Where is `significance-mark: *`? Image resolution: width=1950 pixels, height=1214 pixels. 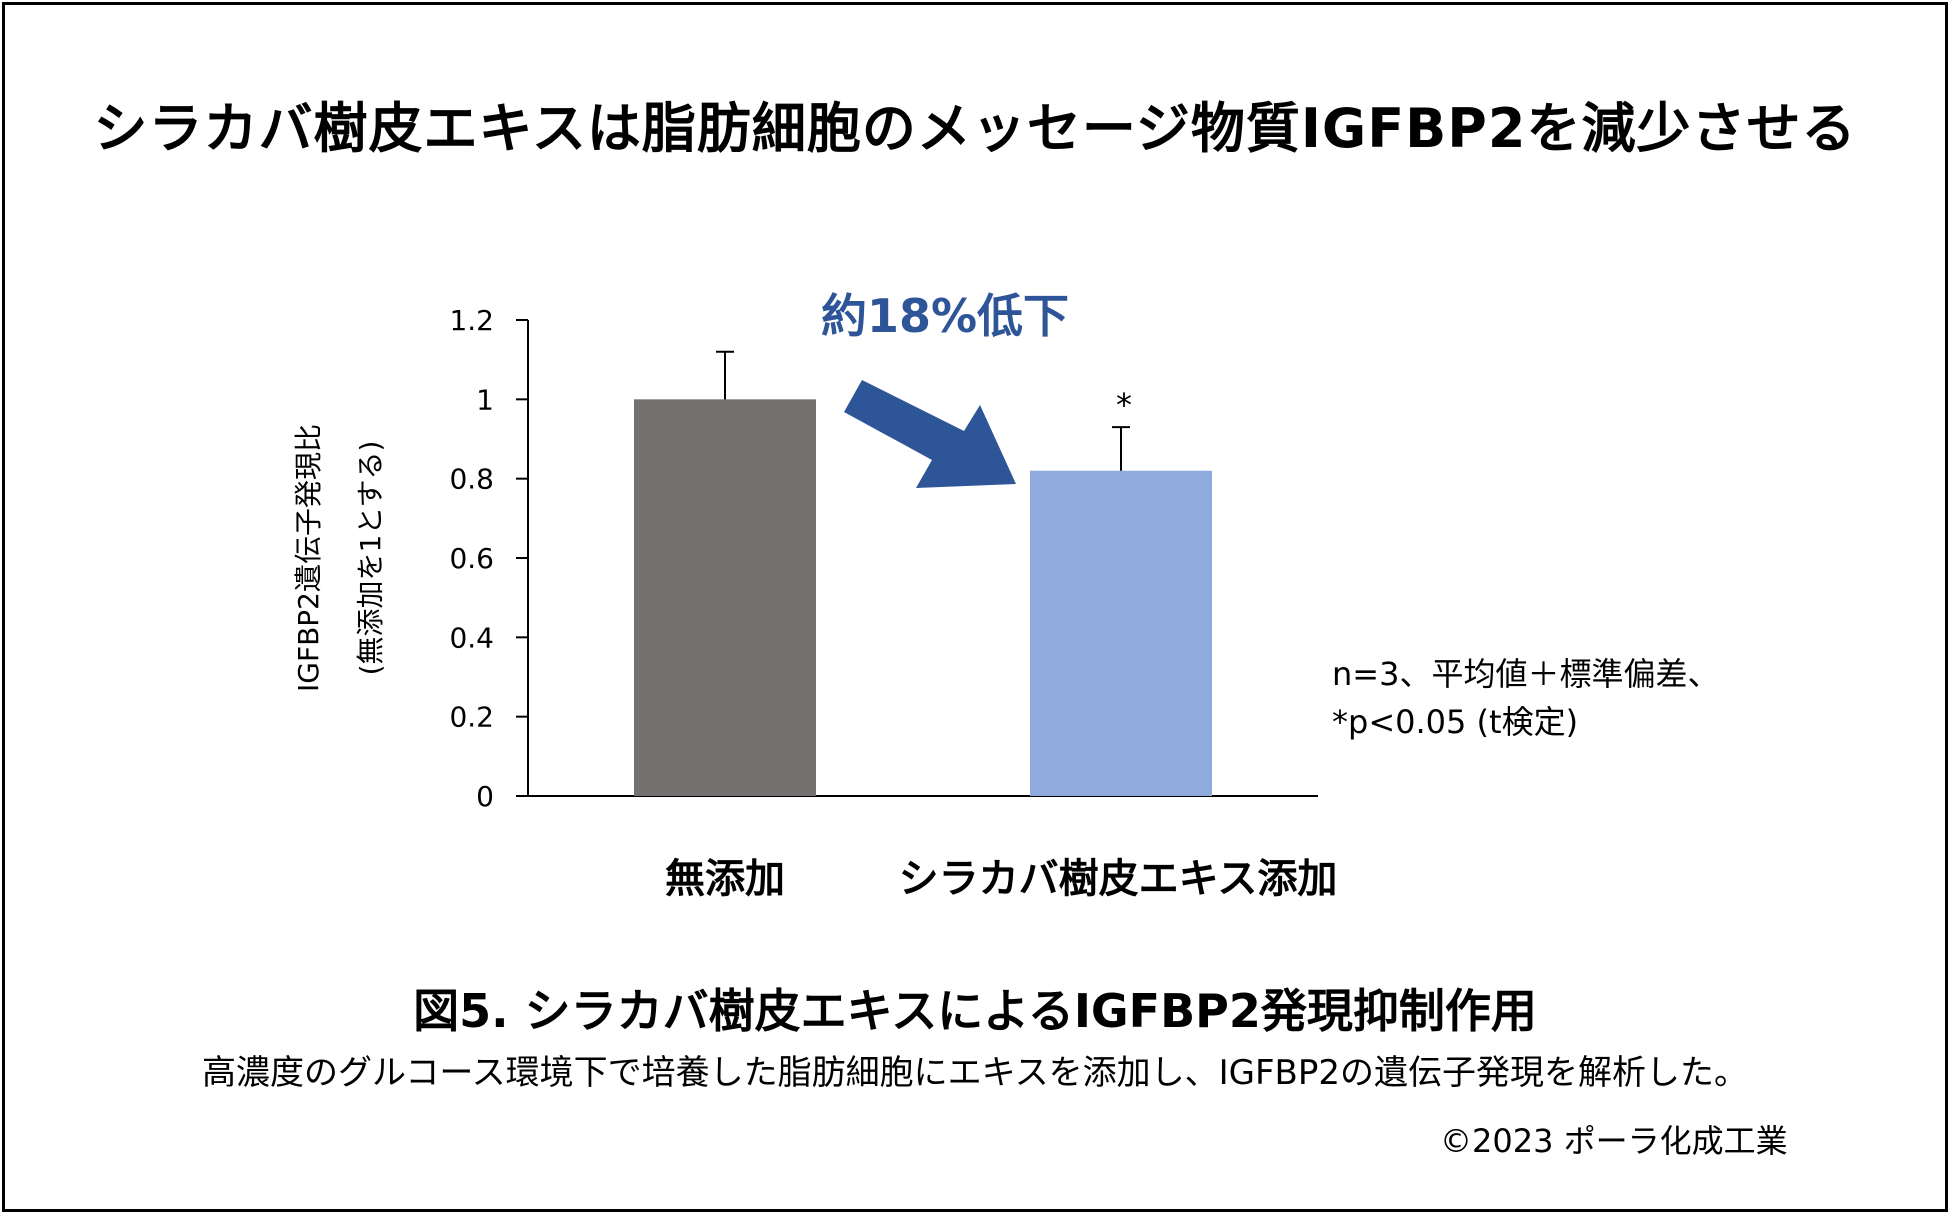
significance-mark: * is located at coordinates (1124, 405).